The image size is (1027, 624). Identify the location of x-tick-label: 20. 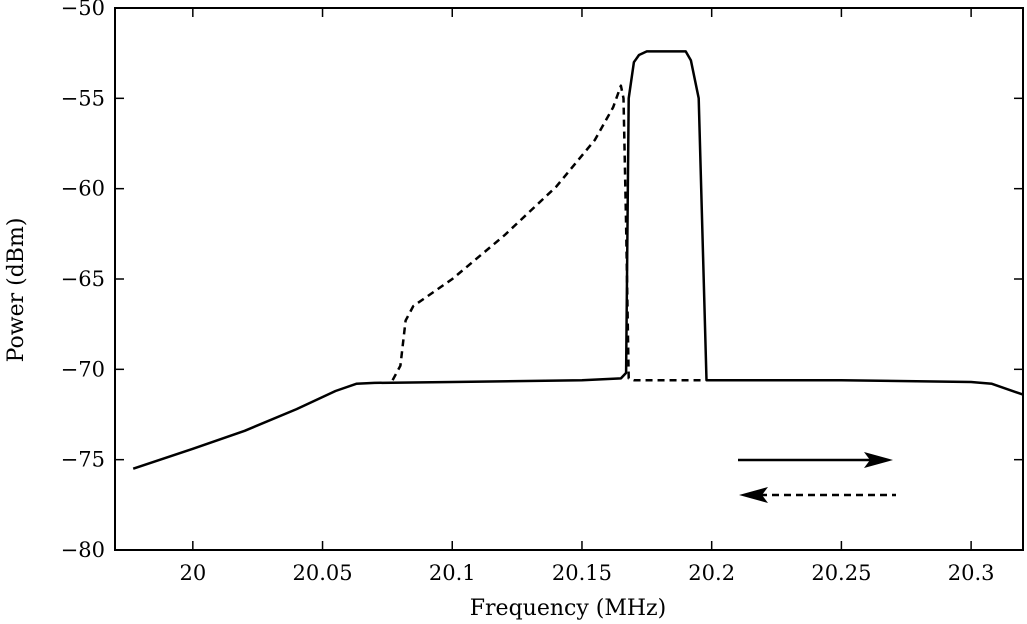
(192, 573).